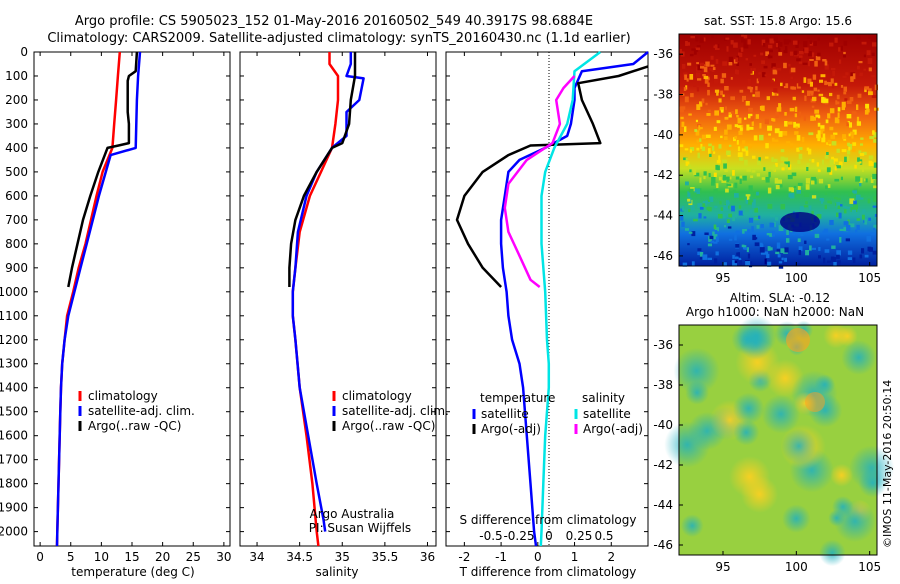 Image resolution: width=900 pixels, height=584 pixels. I want to click on sla-map-title-line2: Argo h1000: NaN h2000: NaN, so click(775, 312).